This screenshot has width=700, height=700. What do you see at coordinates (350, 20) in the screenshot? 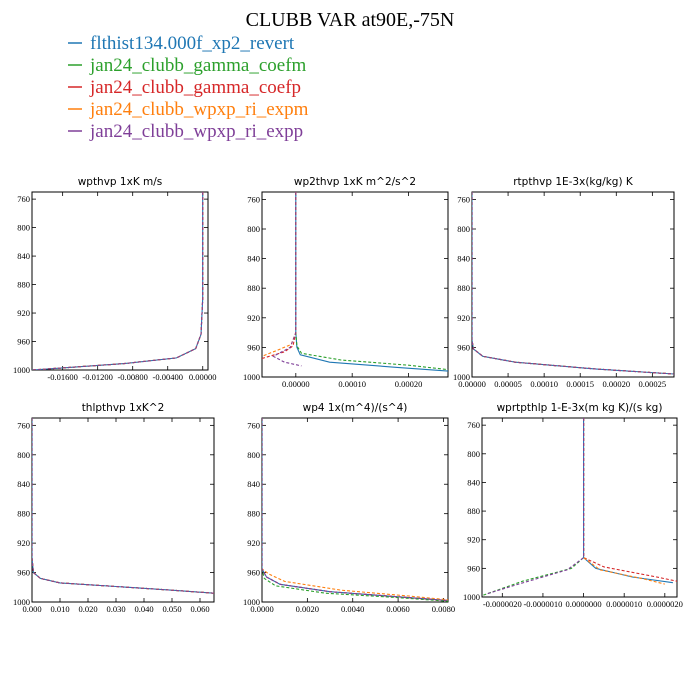
I see `figure-title: CLUBB VAR at90E,-75N` at bounding box center [350, 20].